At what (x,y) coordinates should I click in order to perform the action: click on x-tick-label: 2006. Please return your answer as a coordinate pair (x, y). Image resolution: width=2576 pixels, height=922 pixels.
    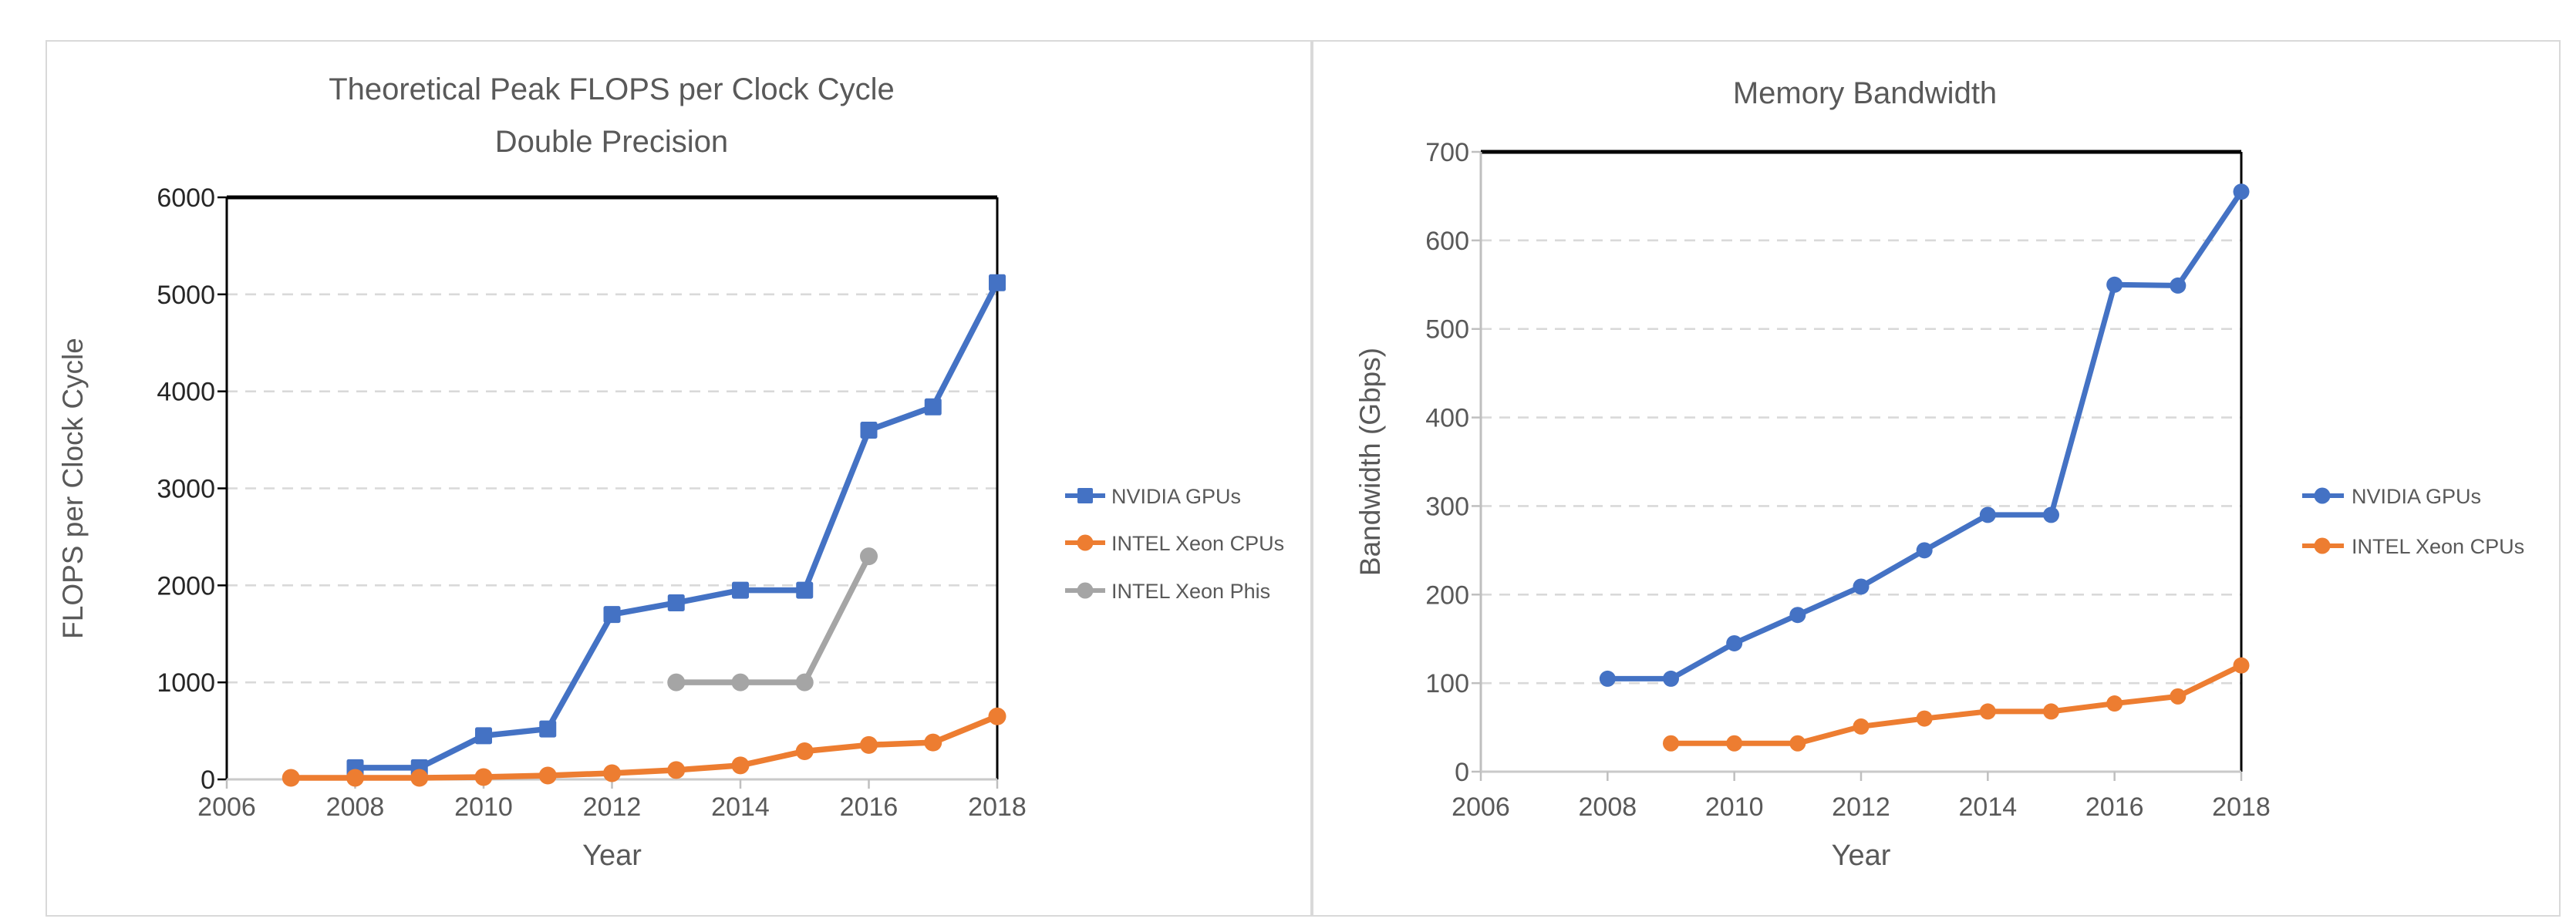
    Looking at the image, I should click on (1481, 807).